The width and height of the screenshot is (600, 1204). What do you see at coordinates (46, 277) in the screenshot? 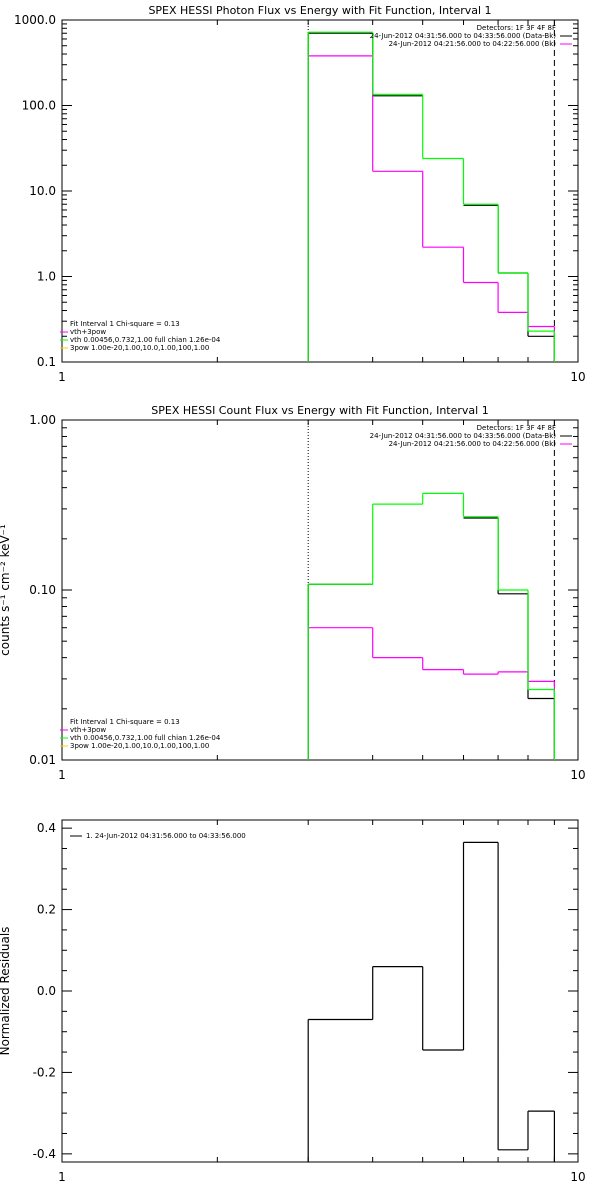
I see `y-tick-label: 1.0` at bounding box center [46, 277].